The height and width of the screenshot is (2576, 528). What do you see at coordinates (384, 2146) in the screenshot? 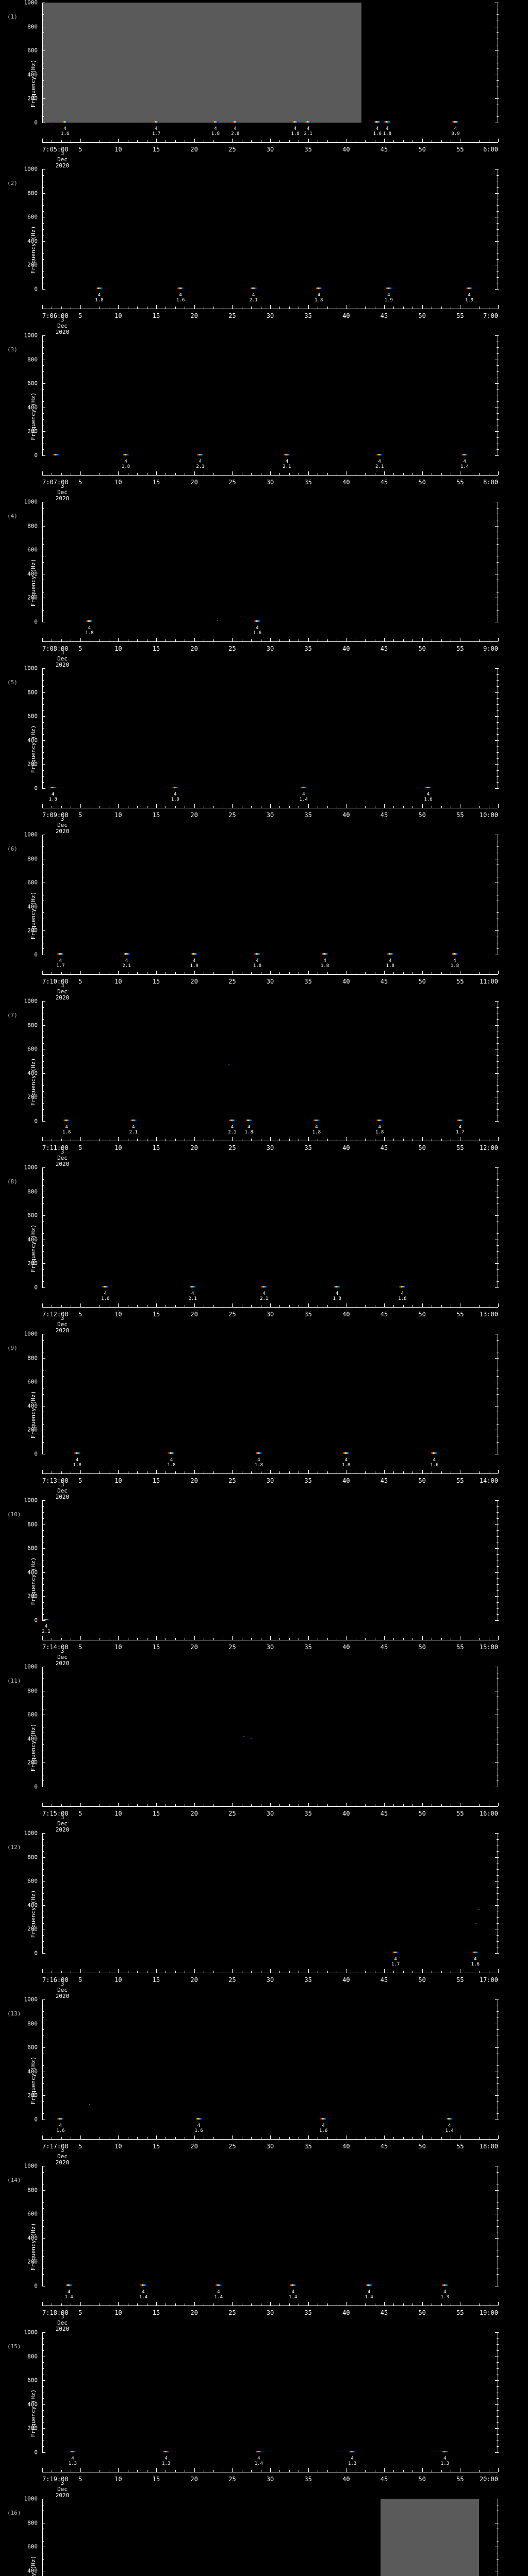
I see `x-axis-tick-label: 45` at bounding box center [384, 2146].